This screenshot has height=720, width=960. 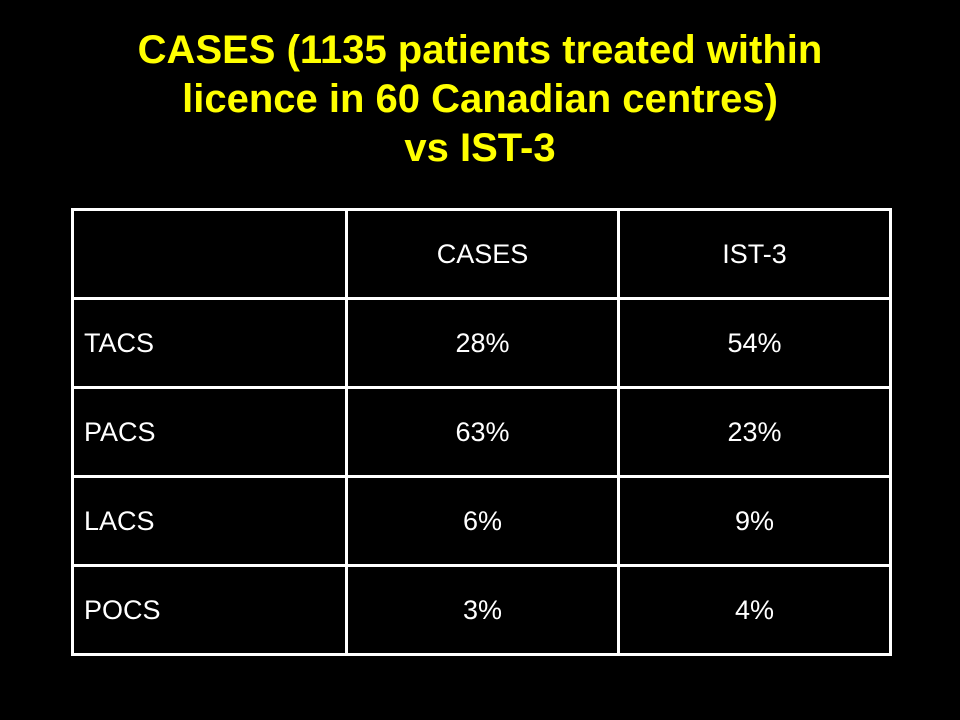 I want to click on header-cell-ist3: IST-3, so click(x=754, y=254).